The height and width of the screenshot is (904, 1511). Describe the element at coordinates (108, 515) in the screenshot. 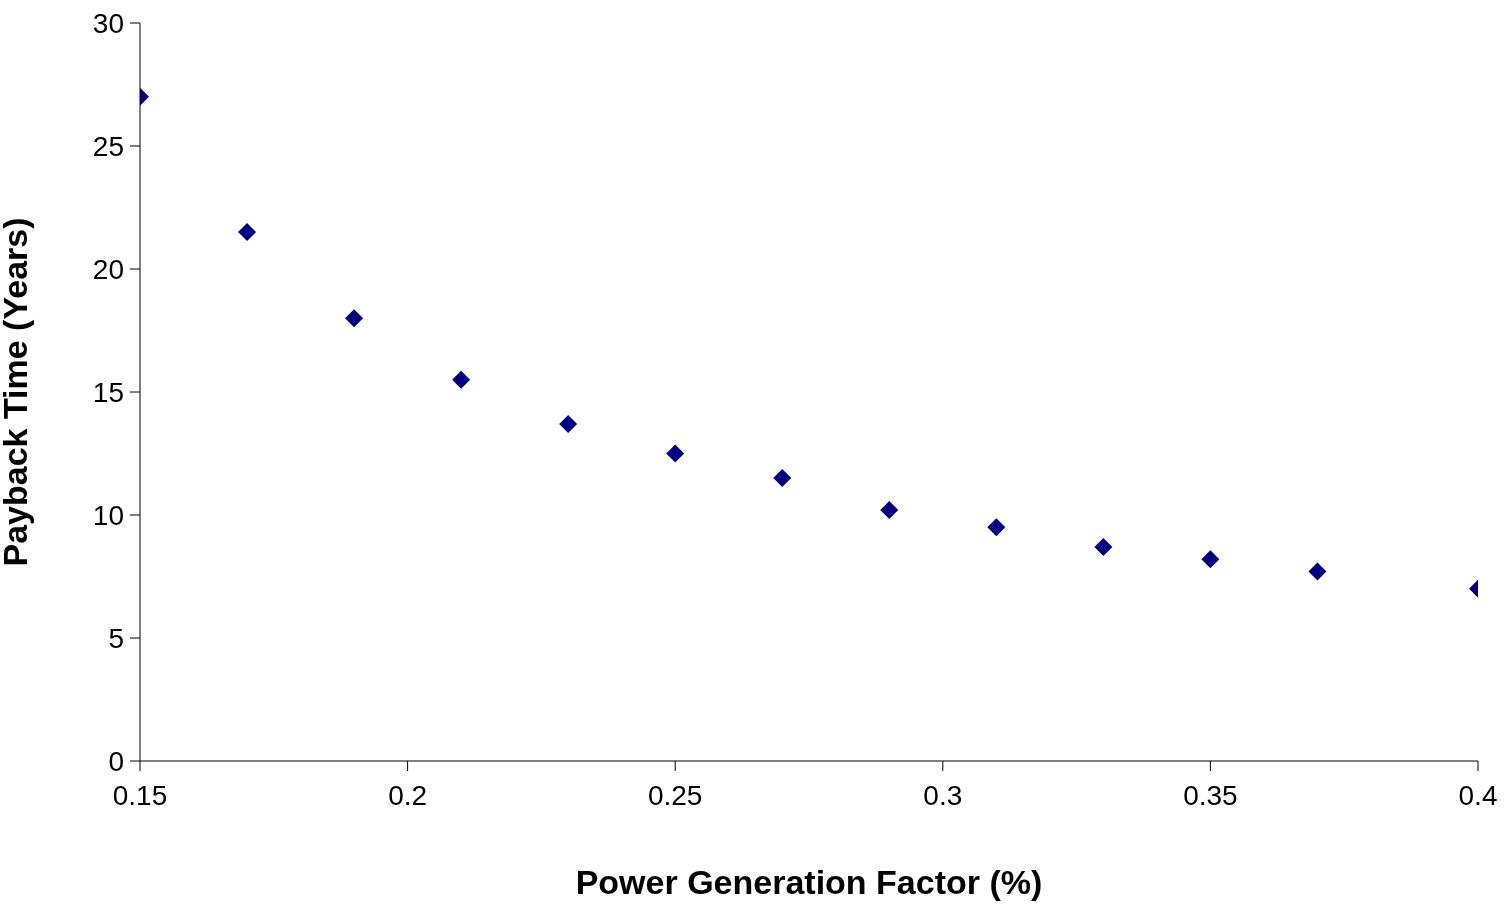

I see `y-tick-label: 10` at that location.